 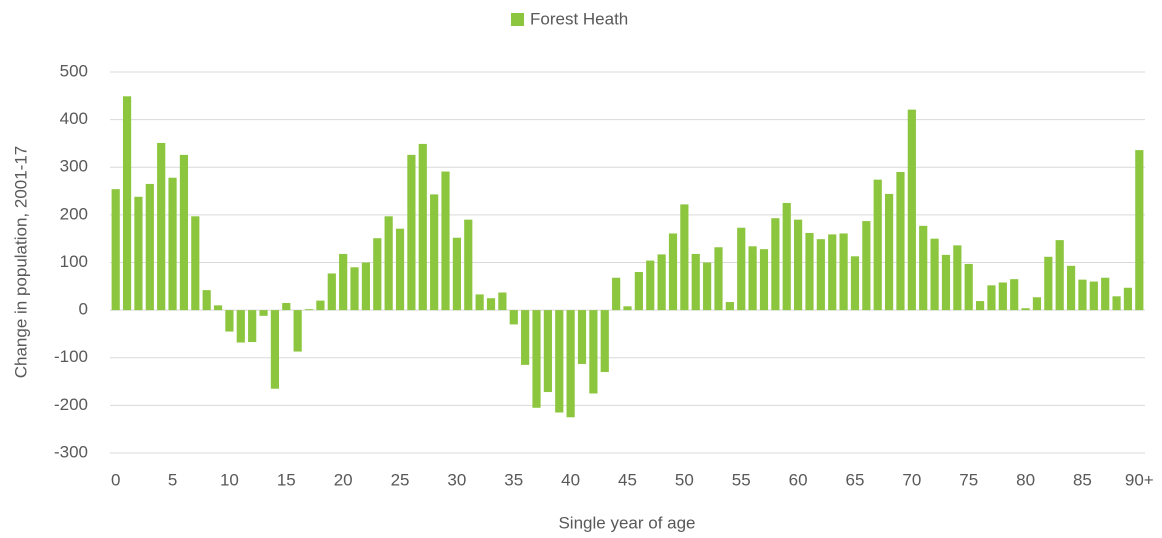 I want to click on legend-label: Forest Heath, so click(x=579, y=18).